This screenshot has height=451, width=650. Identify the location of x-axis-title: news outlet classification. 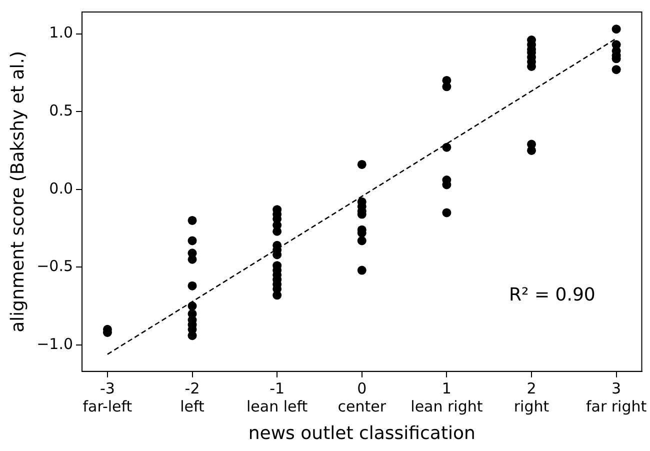
(362, 433).